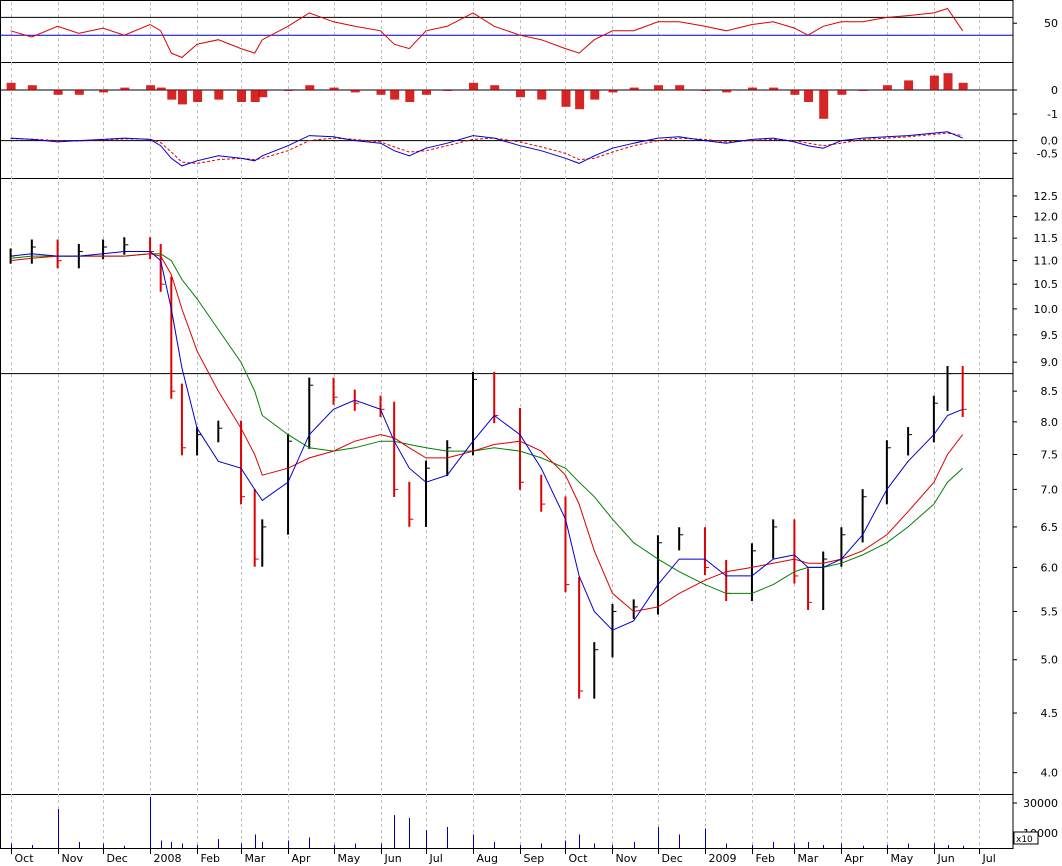 Image resolution: width=1062 pixels, height=866 pixels. I want to click on price-tick-label: 9.5, so click(1050, 335).